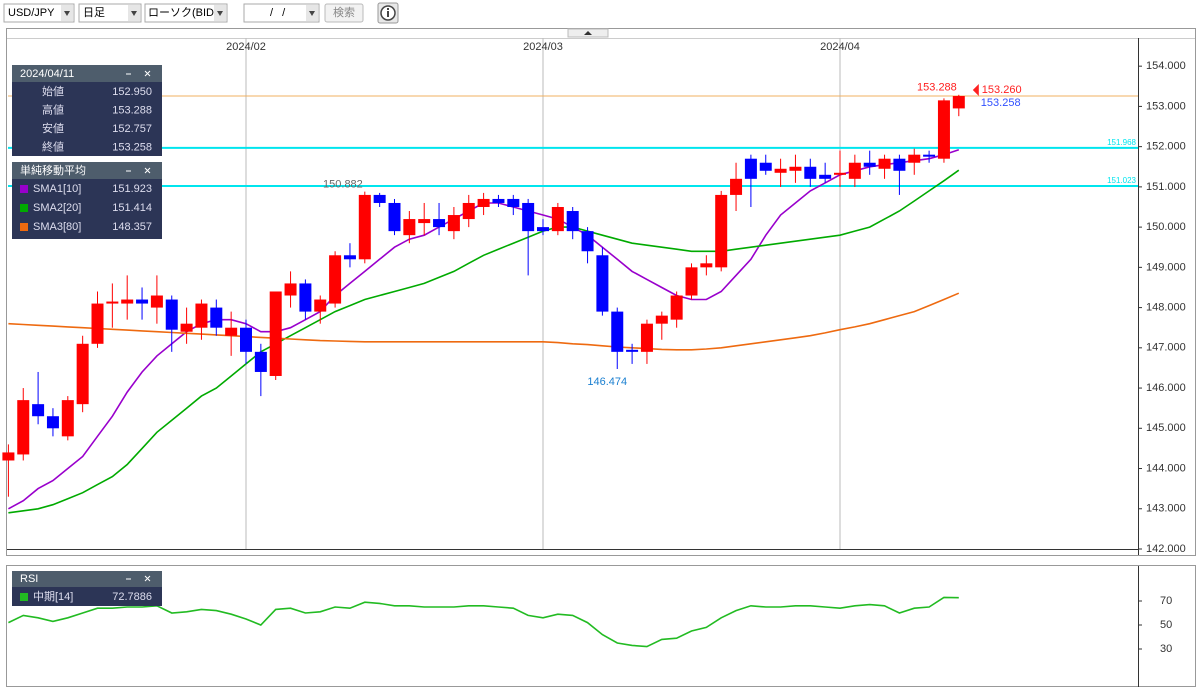 This screenshot has width=1200, height=687. What do you see at coordinates (53, 91) in the screenshot?
I see `row-label: 始値` at bounding box center [53, 91].